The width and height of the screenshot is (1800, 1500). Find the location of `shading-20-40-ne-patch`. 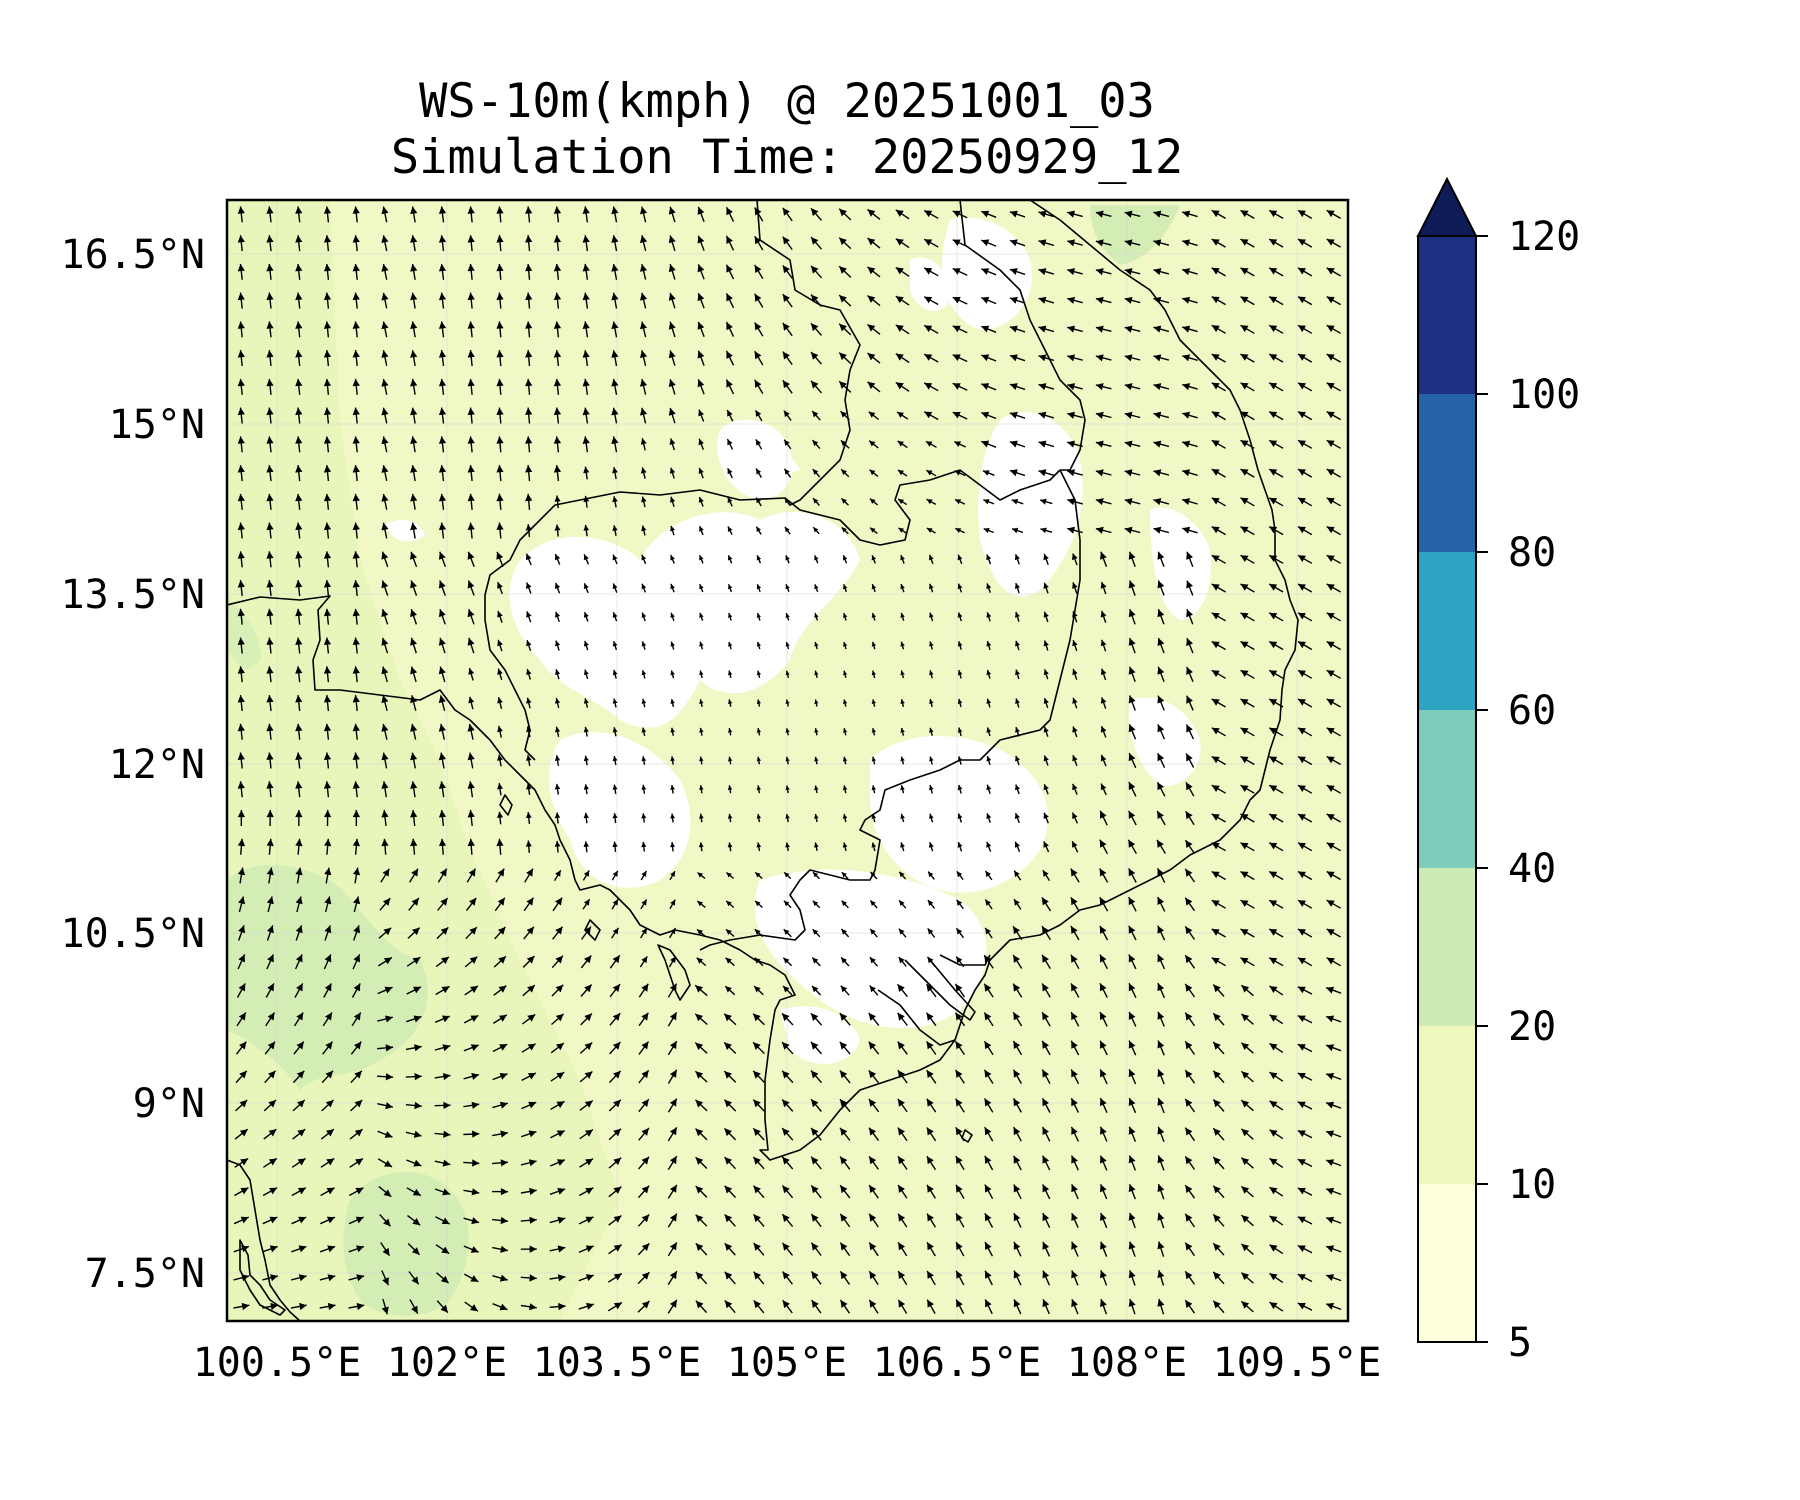

shading-20-40-ne-patch is located at coordinates (1135, 235).